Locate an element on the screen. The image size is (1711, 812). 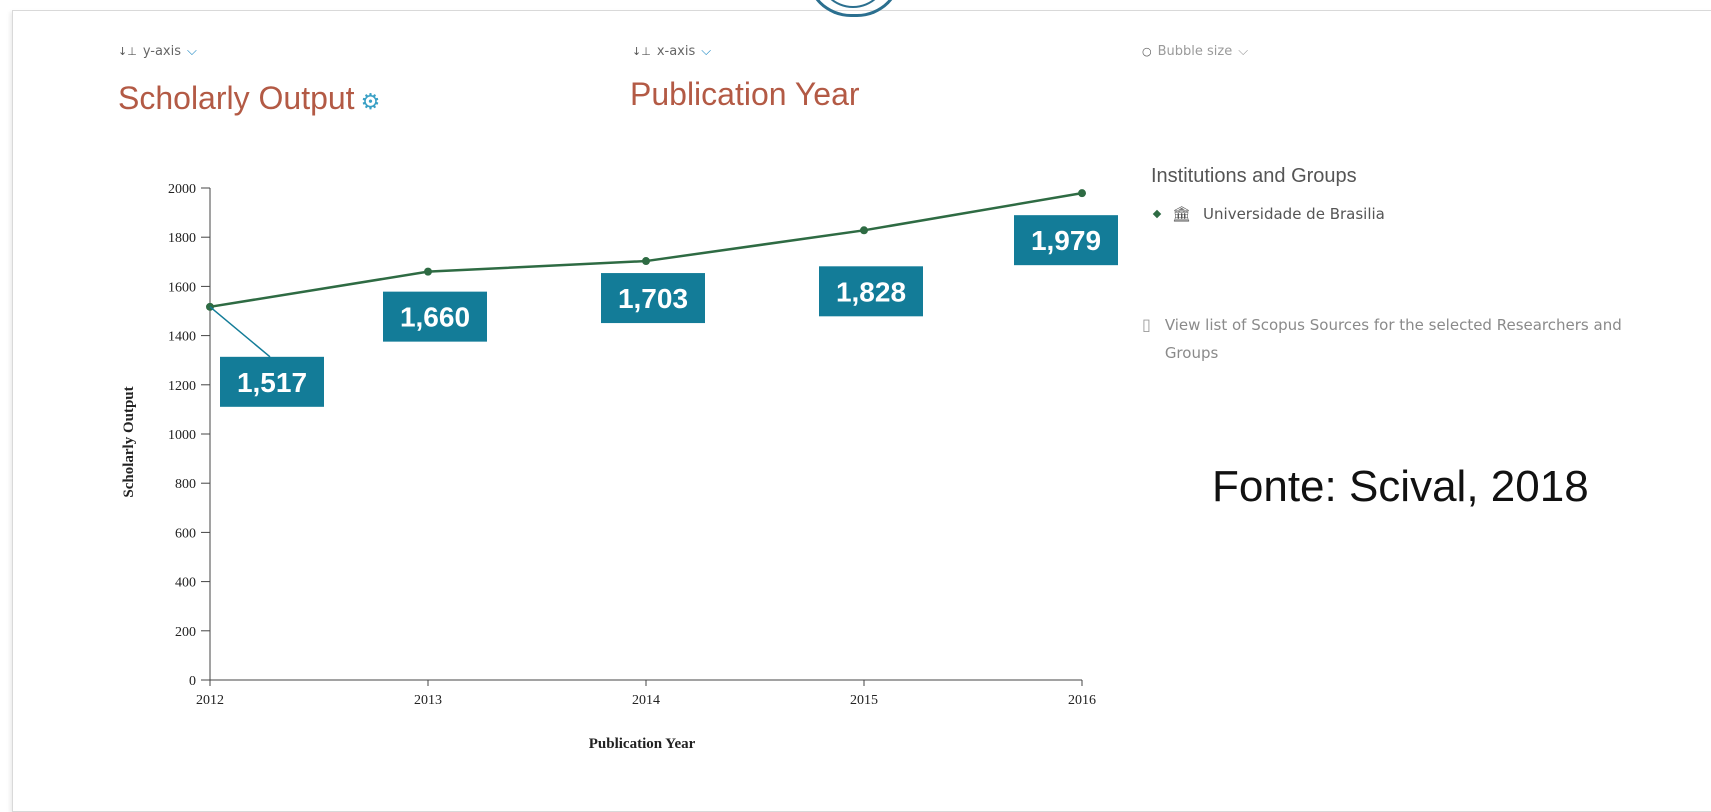
x-tick-label: 2016 is located at coordinates (1082, 700).